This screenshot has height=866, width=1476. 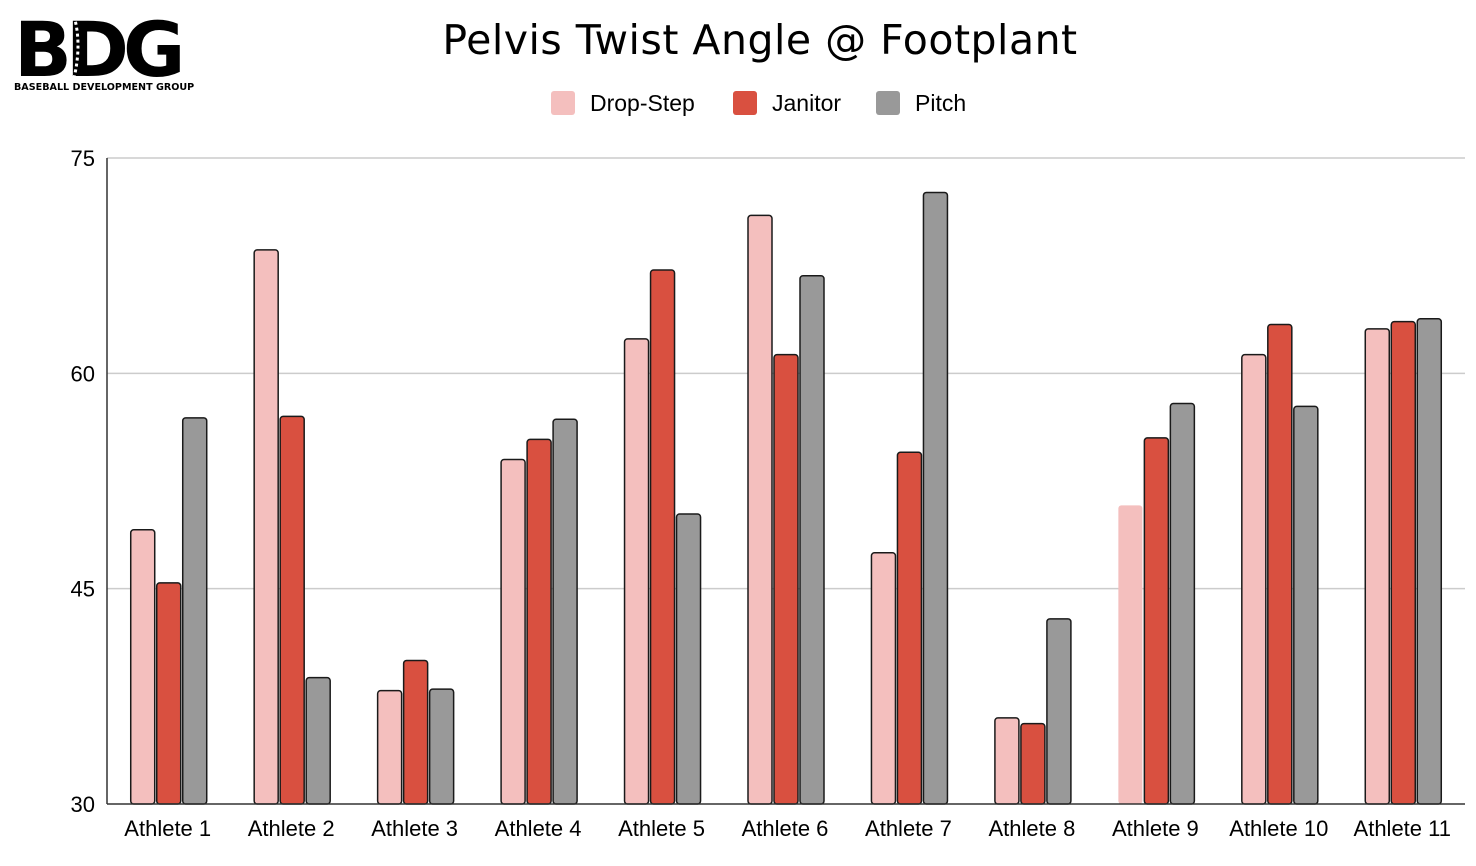 I want to click on x-tick-label: Athlete 10, so click(x=1278, y=828).